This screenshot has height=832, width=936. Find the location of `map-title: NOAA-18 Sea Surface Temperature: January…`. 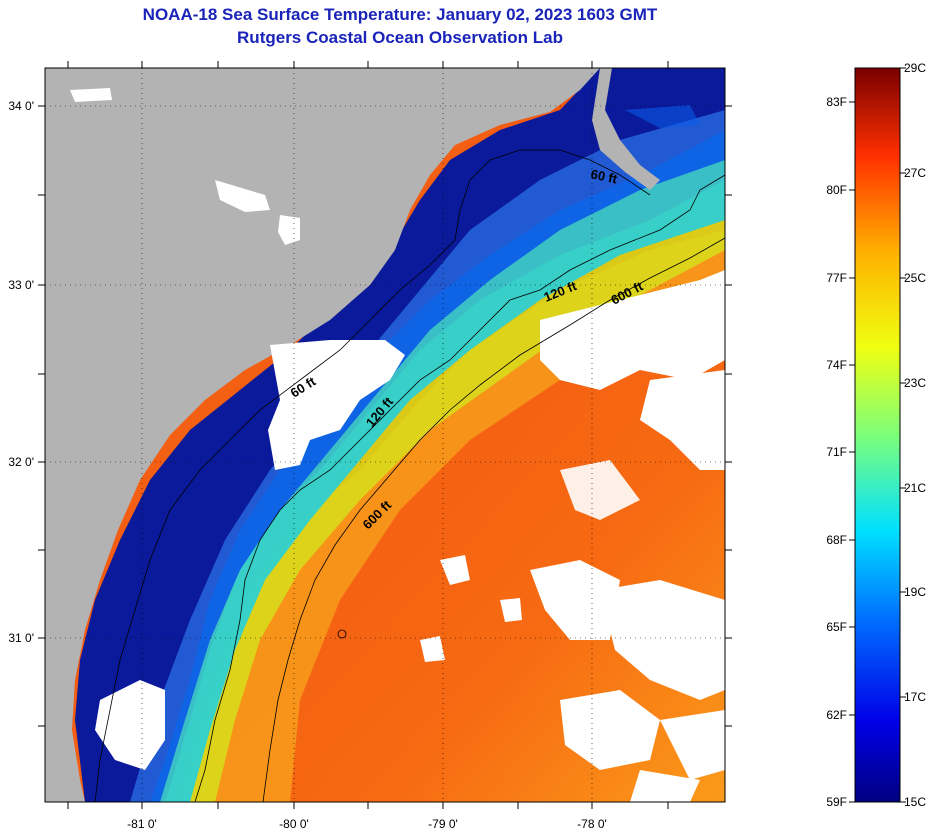

map-title: NOAA-18 Sea Surface Temperature: January… is located at coordinates (400, 14).